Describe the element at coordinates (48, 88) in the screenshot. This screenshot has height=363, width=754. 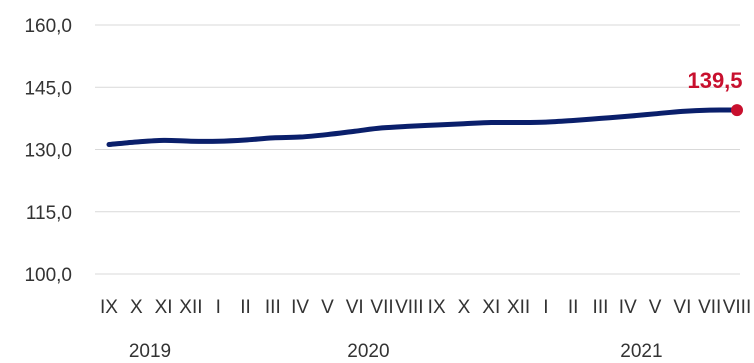
I see `y-tick-label: 145,0` at that location.